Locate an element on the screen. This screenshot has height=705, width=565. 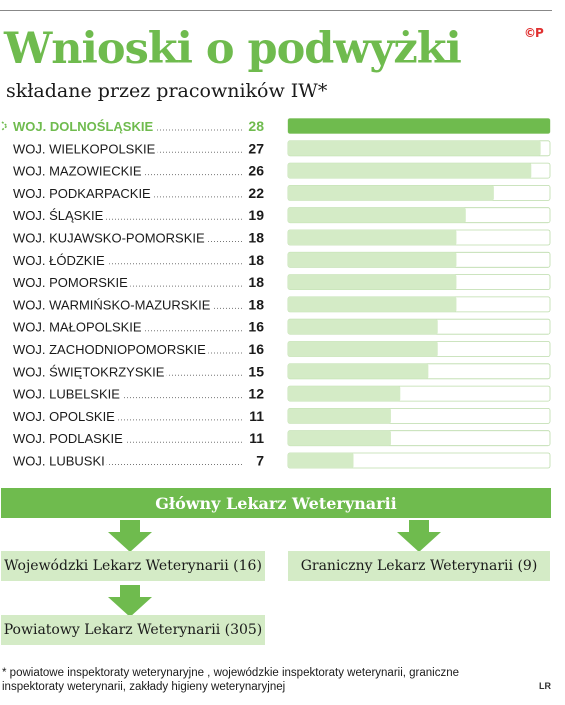
value-label: 7 is located at coordinates (260, 461).